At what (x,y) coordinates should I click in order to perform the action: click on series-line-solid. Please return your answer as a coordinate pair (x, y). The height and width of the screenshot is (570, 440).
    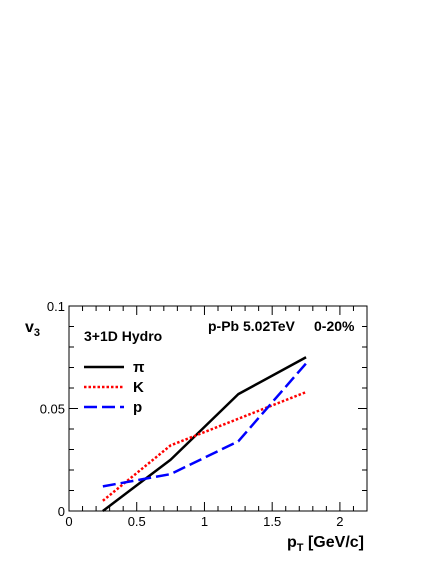
    Looking at the image, I should click on (204, 434).